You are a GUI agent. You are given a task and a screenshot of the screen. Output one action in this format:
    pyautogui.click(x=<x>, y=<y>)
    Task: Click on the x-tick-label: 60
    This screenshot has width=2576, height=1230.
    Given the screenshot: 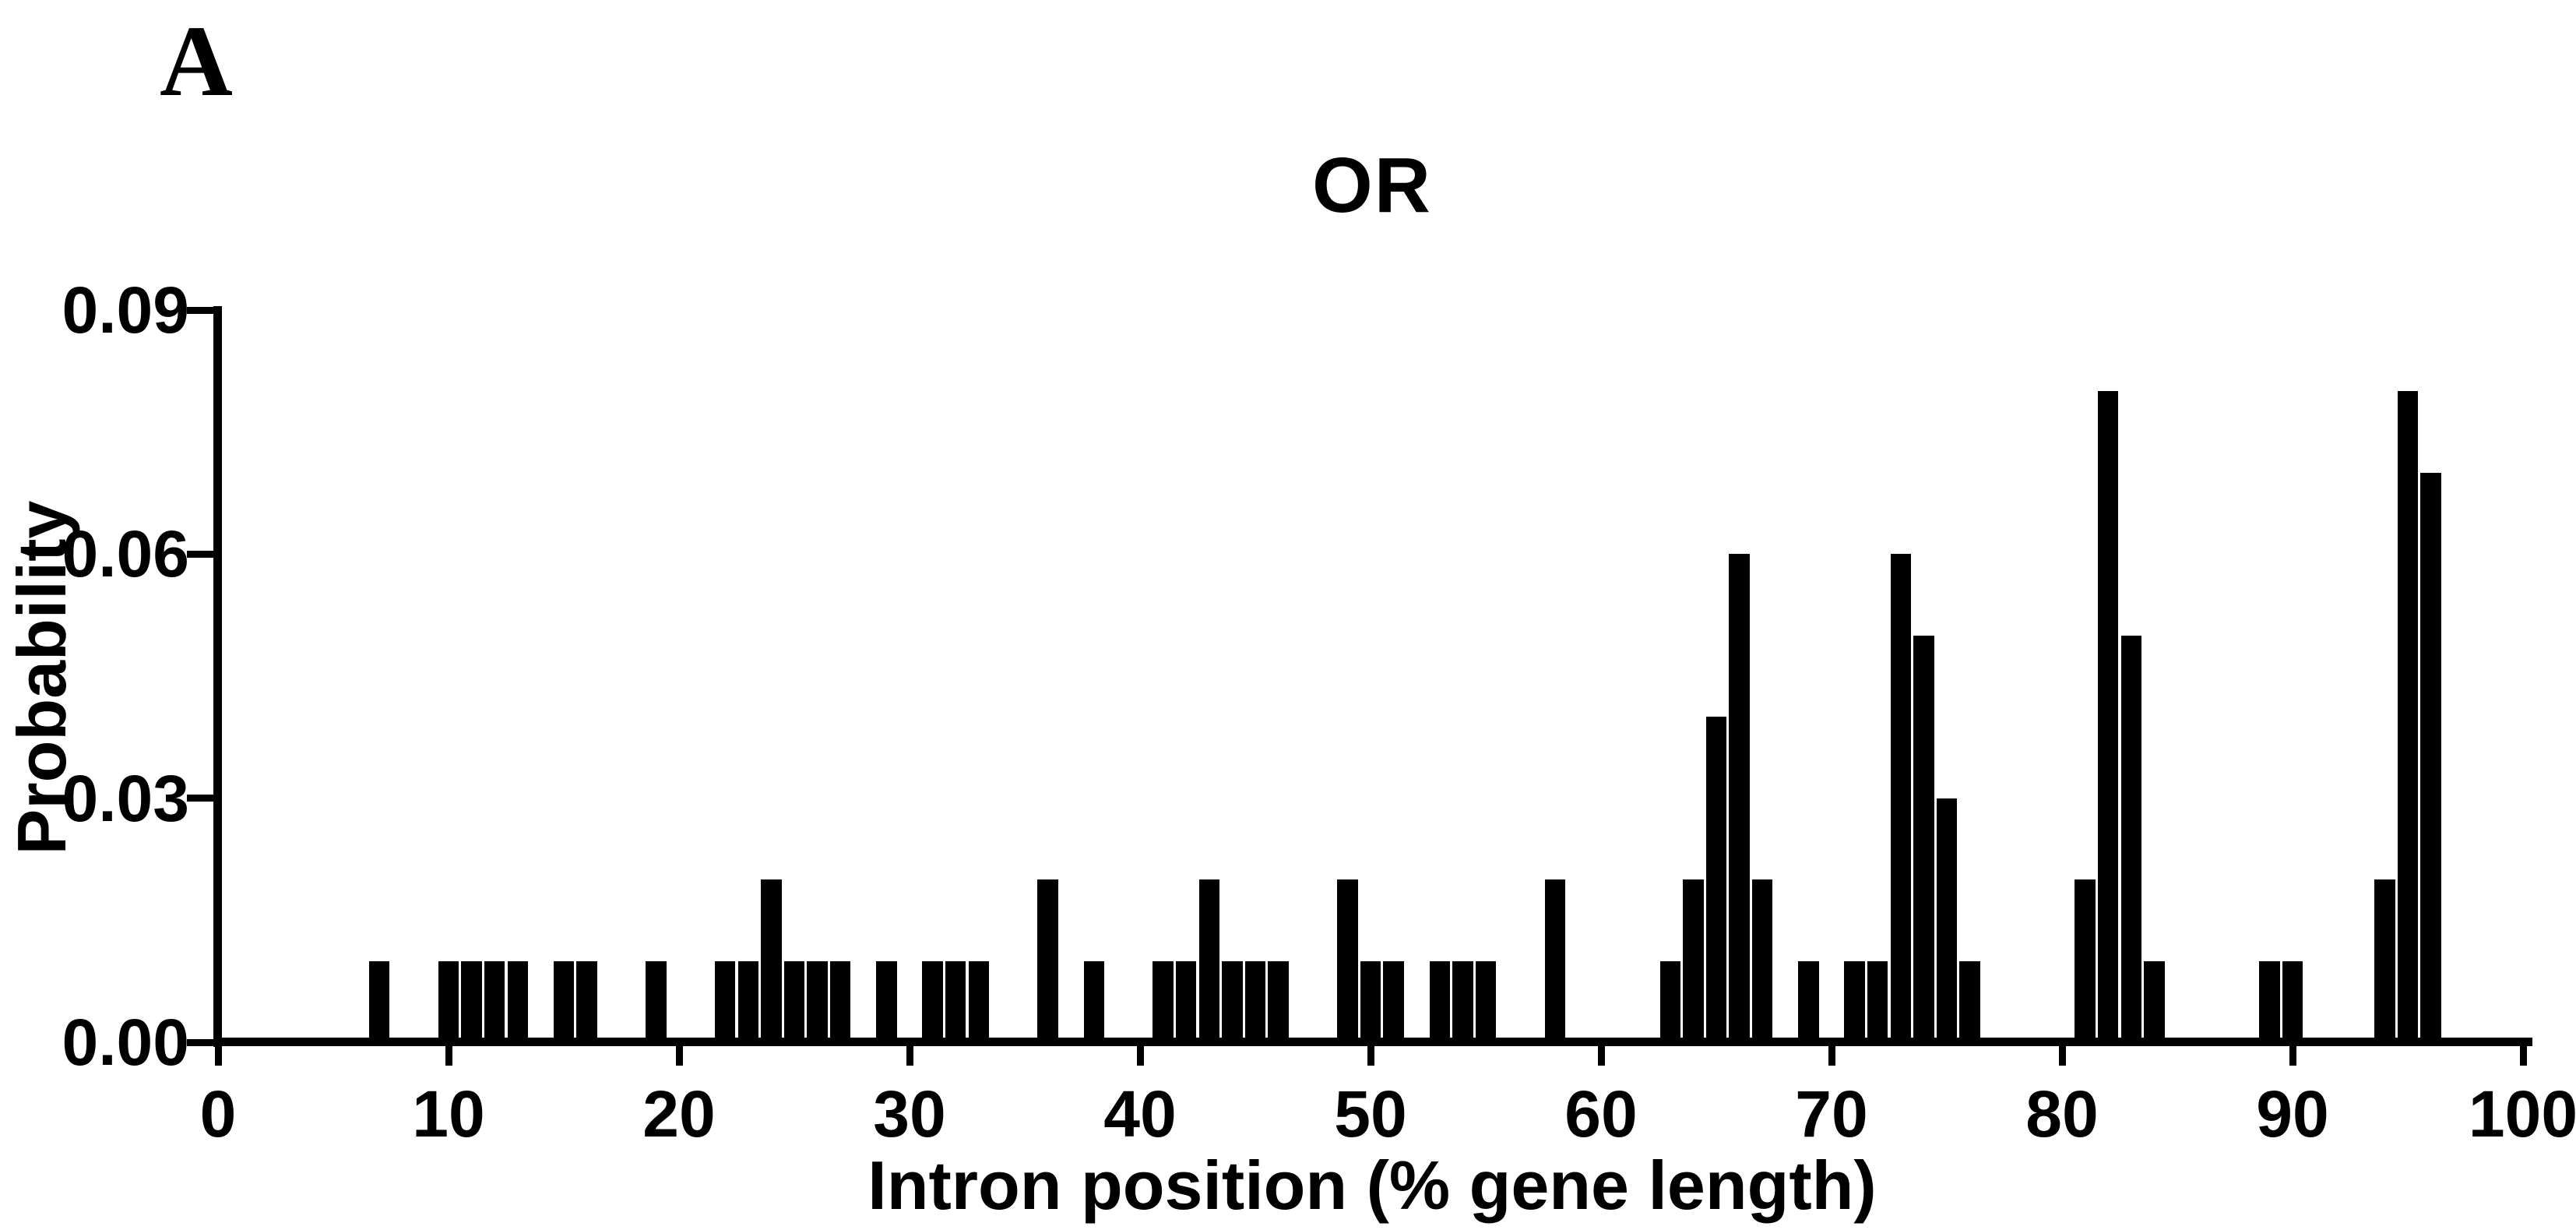 What is the action you would take?
    pyautogui.click(x=1601, y=1114)
    